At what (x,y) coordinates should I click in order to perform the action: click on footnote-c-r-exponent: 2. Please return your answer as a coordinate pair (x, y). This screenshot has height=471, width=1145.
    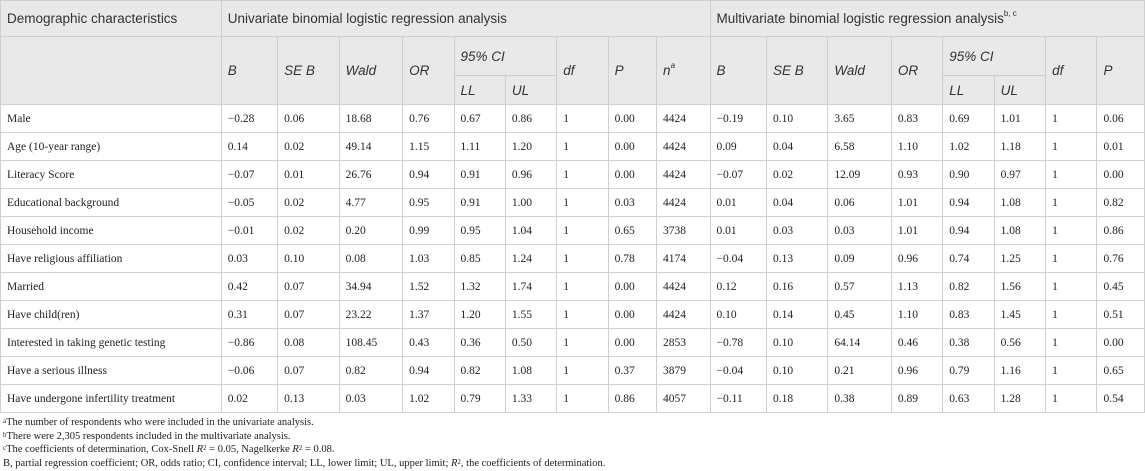
    Looking at the image, I should click on (205, 448).